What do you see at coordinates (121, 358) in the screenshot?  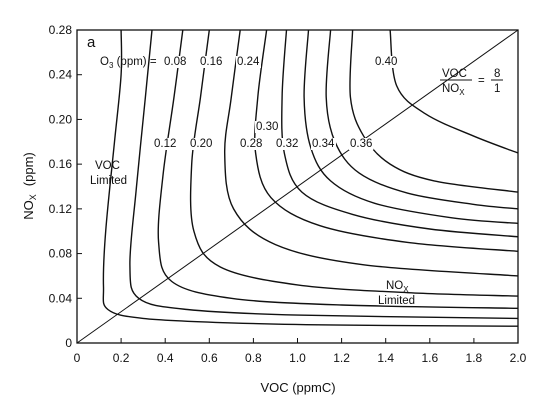 I see `x-tick-label: 0.2` at bounding box center [121, 358].